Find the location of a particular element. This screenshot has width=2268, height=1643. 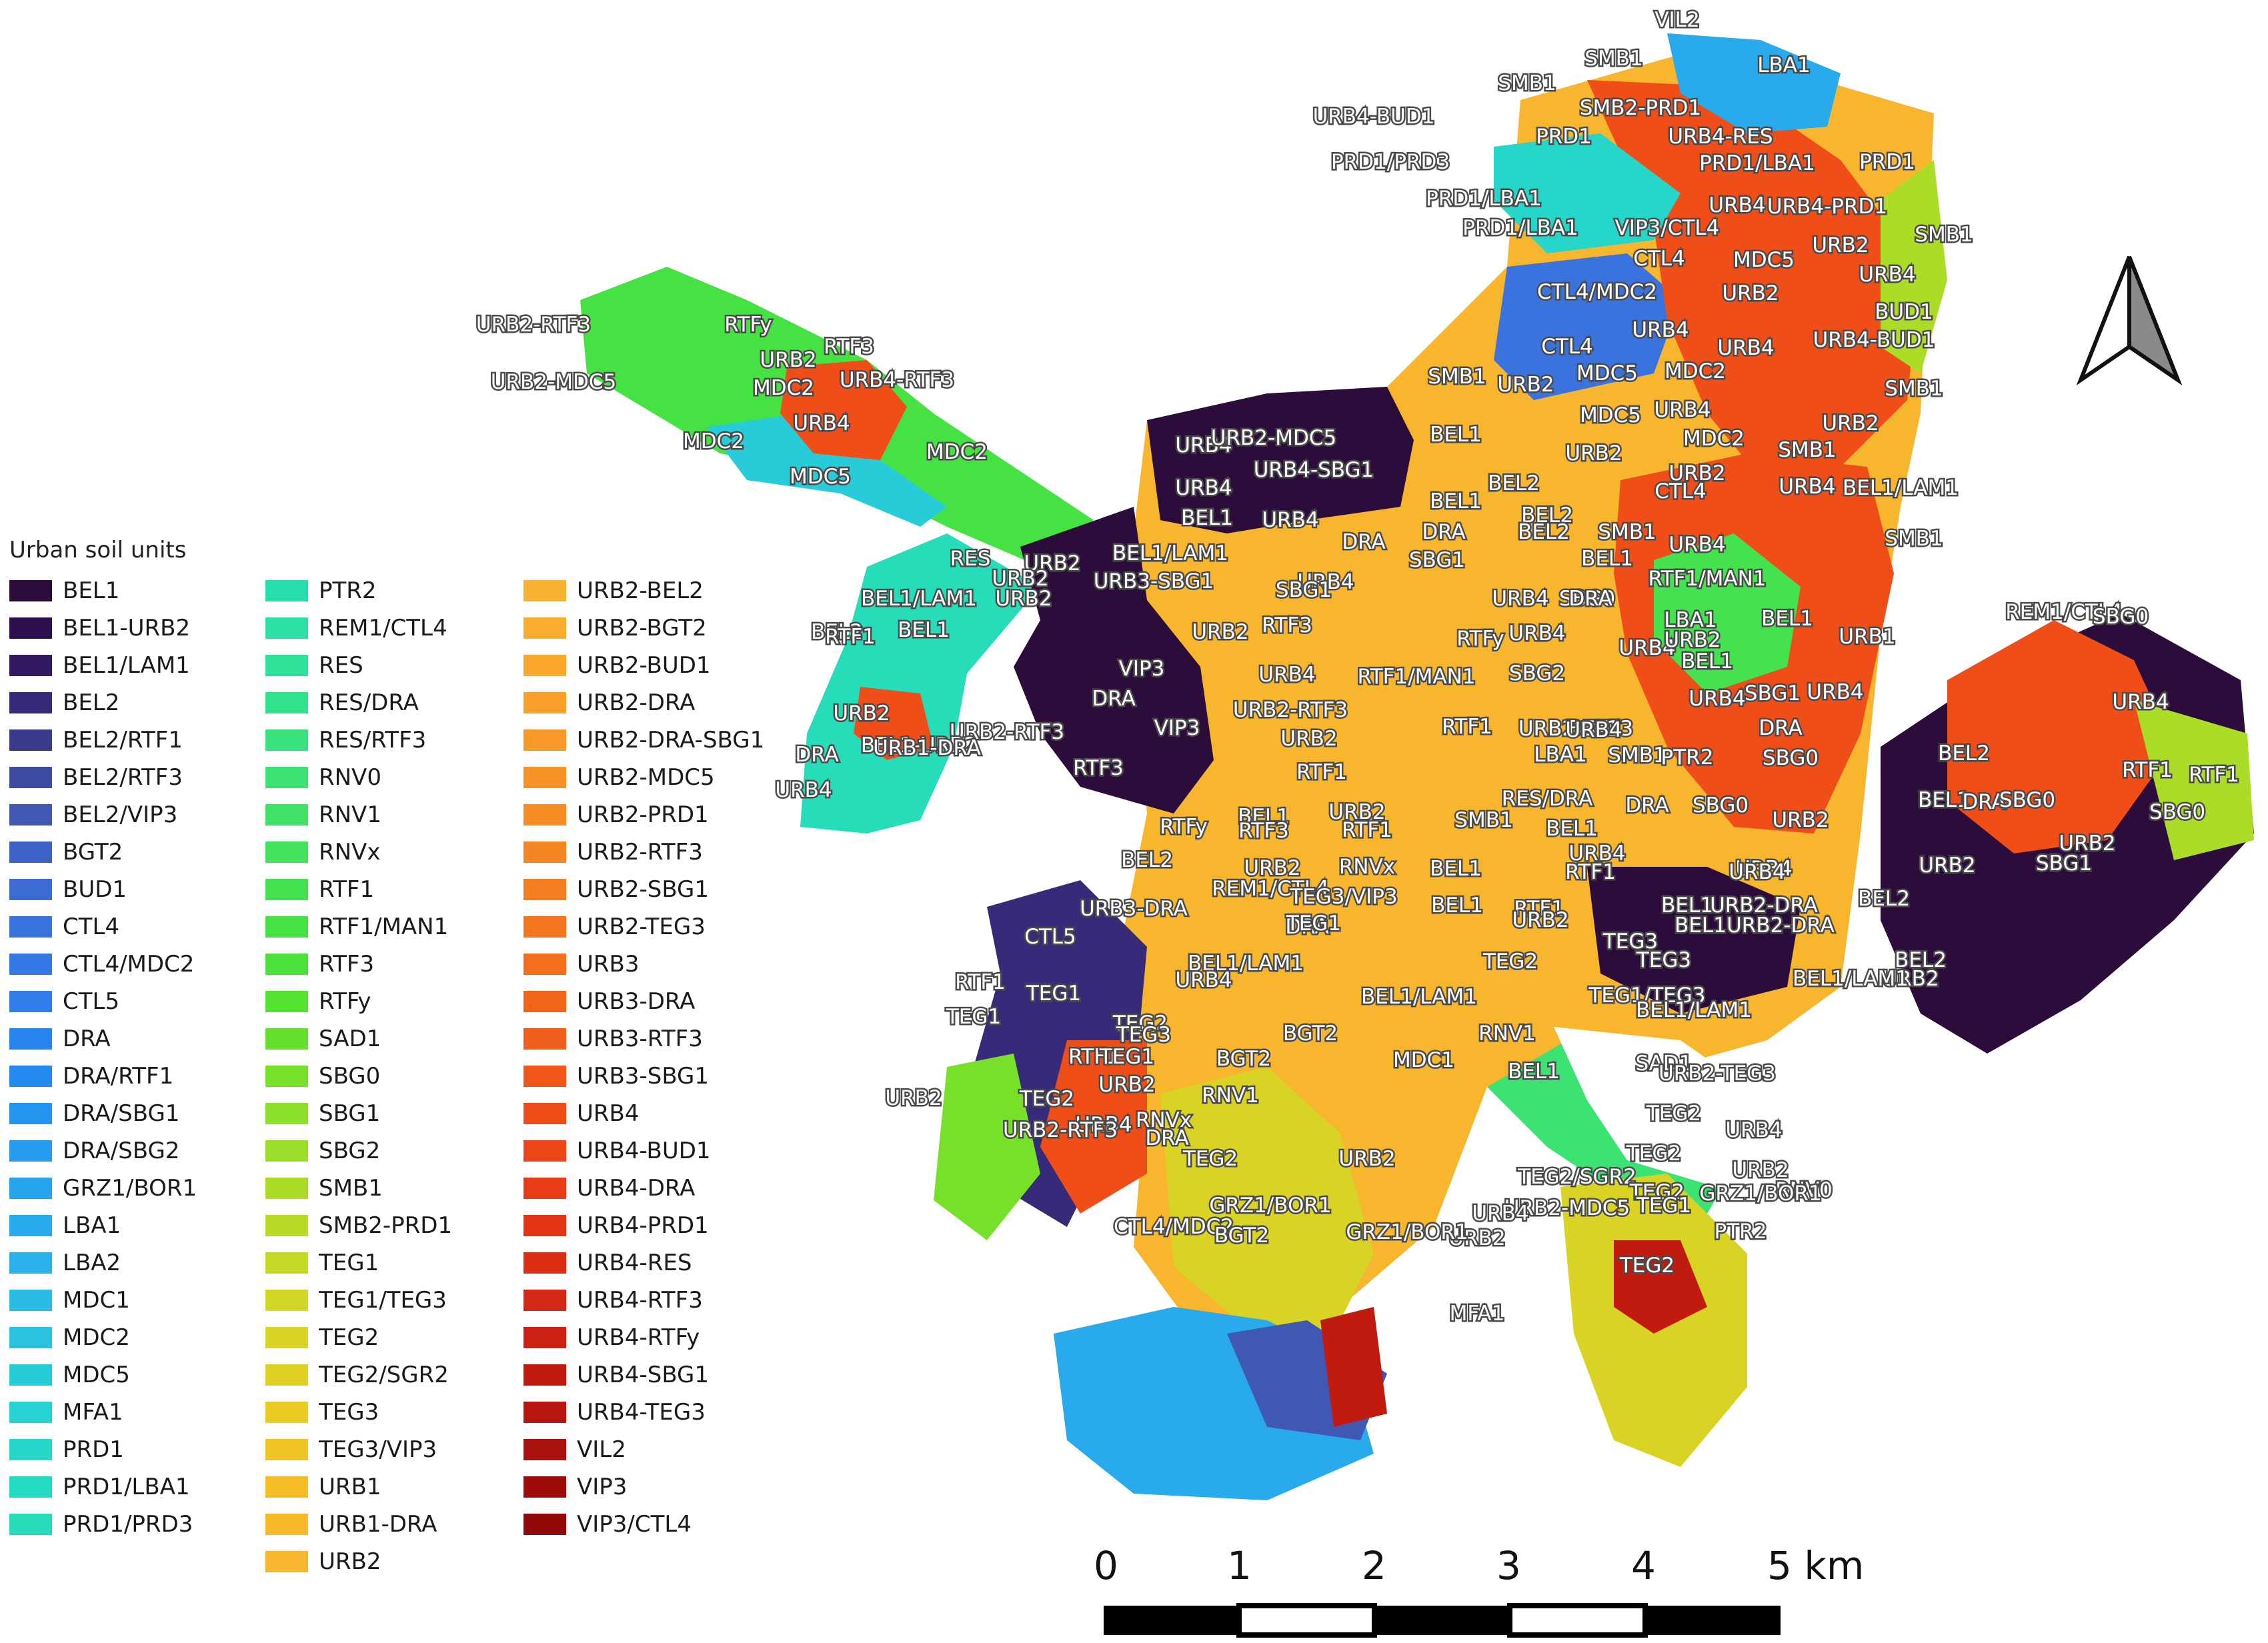

legend-label: VIP3/CTL4 is located at coordinates (634, 1524).